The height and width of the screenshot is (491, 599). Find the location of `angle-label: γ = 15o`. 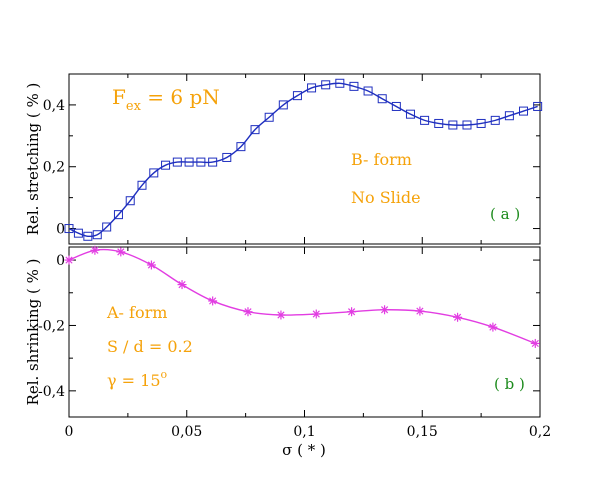

angle-label: γ = 15o is located at coordinates (137, 379).